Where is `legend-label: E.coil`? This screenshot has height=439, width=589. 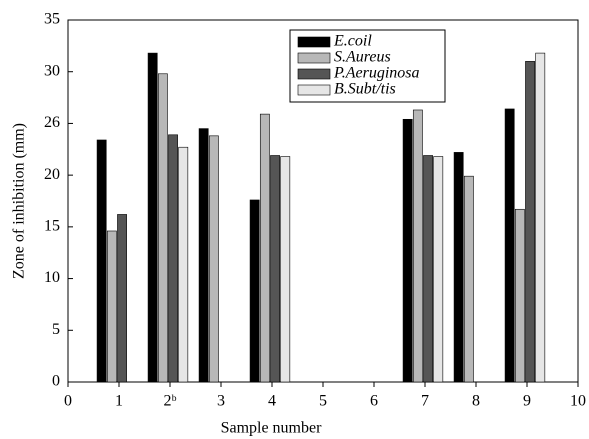
legend-label: E.coil is located at coordinates (352, 41).